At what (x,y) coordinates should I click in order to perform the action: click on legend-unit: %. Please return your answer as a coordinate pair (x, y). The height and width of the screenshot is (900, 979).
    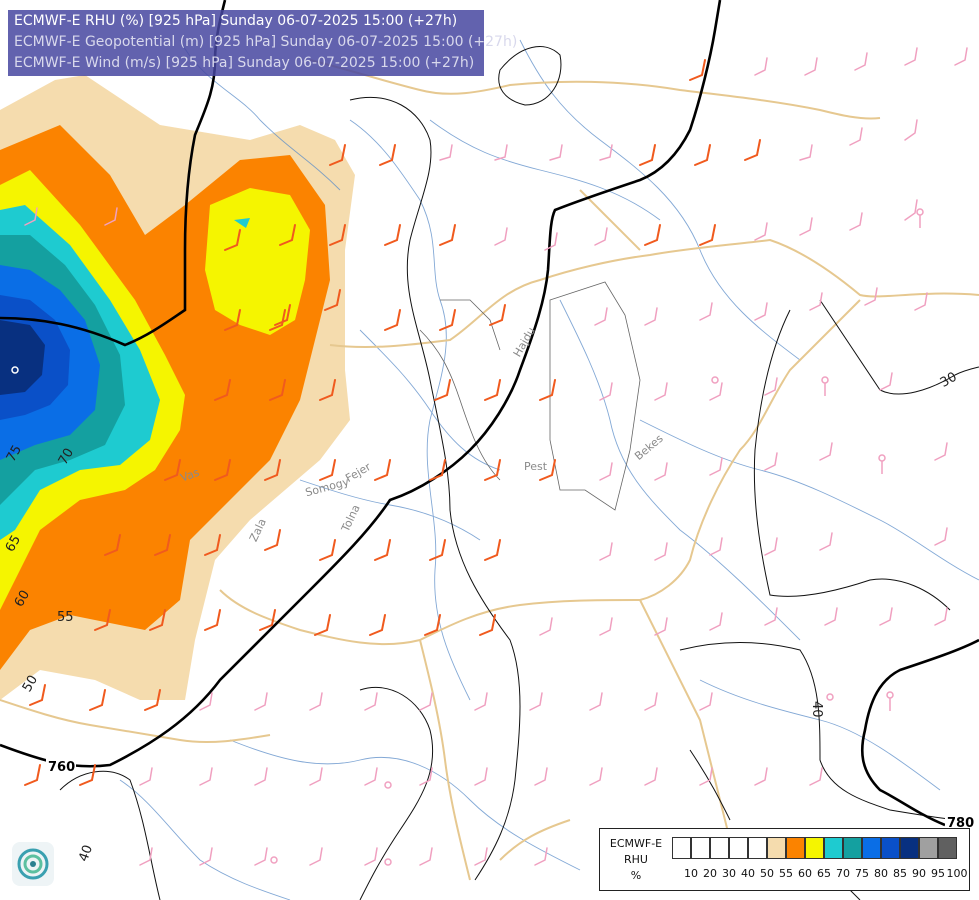
    Looking at the image, I should click on (636, 875).